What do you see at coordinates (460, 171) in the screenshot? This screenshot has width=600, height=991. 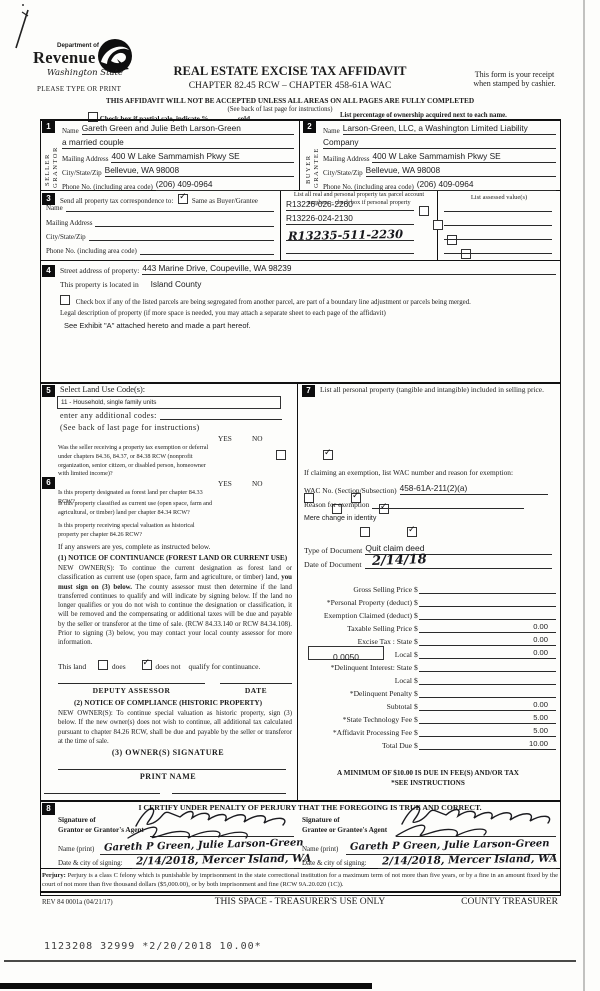 I see `buyer-city-field: Bellevue, WA 98008` at bounding box center [460, 171].